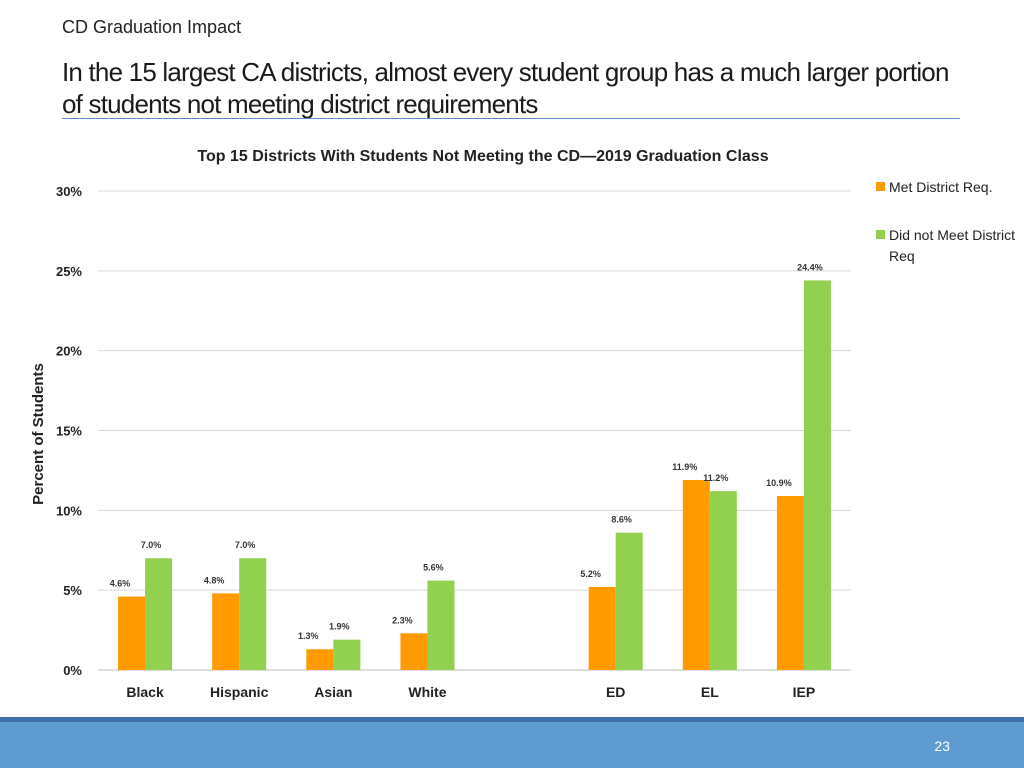 The height and width of the screenshot is (768, 1024). Describe the element at coordinates (38, 434) in the screenshot. I see `y-axis-label: Percent of Students` at that location.